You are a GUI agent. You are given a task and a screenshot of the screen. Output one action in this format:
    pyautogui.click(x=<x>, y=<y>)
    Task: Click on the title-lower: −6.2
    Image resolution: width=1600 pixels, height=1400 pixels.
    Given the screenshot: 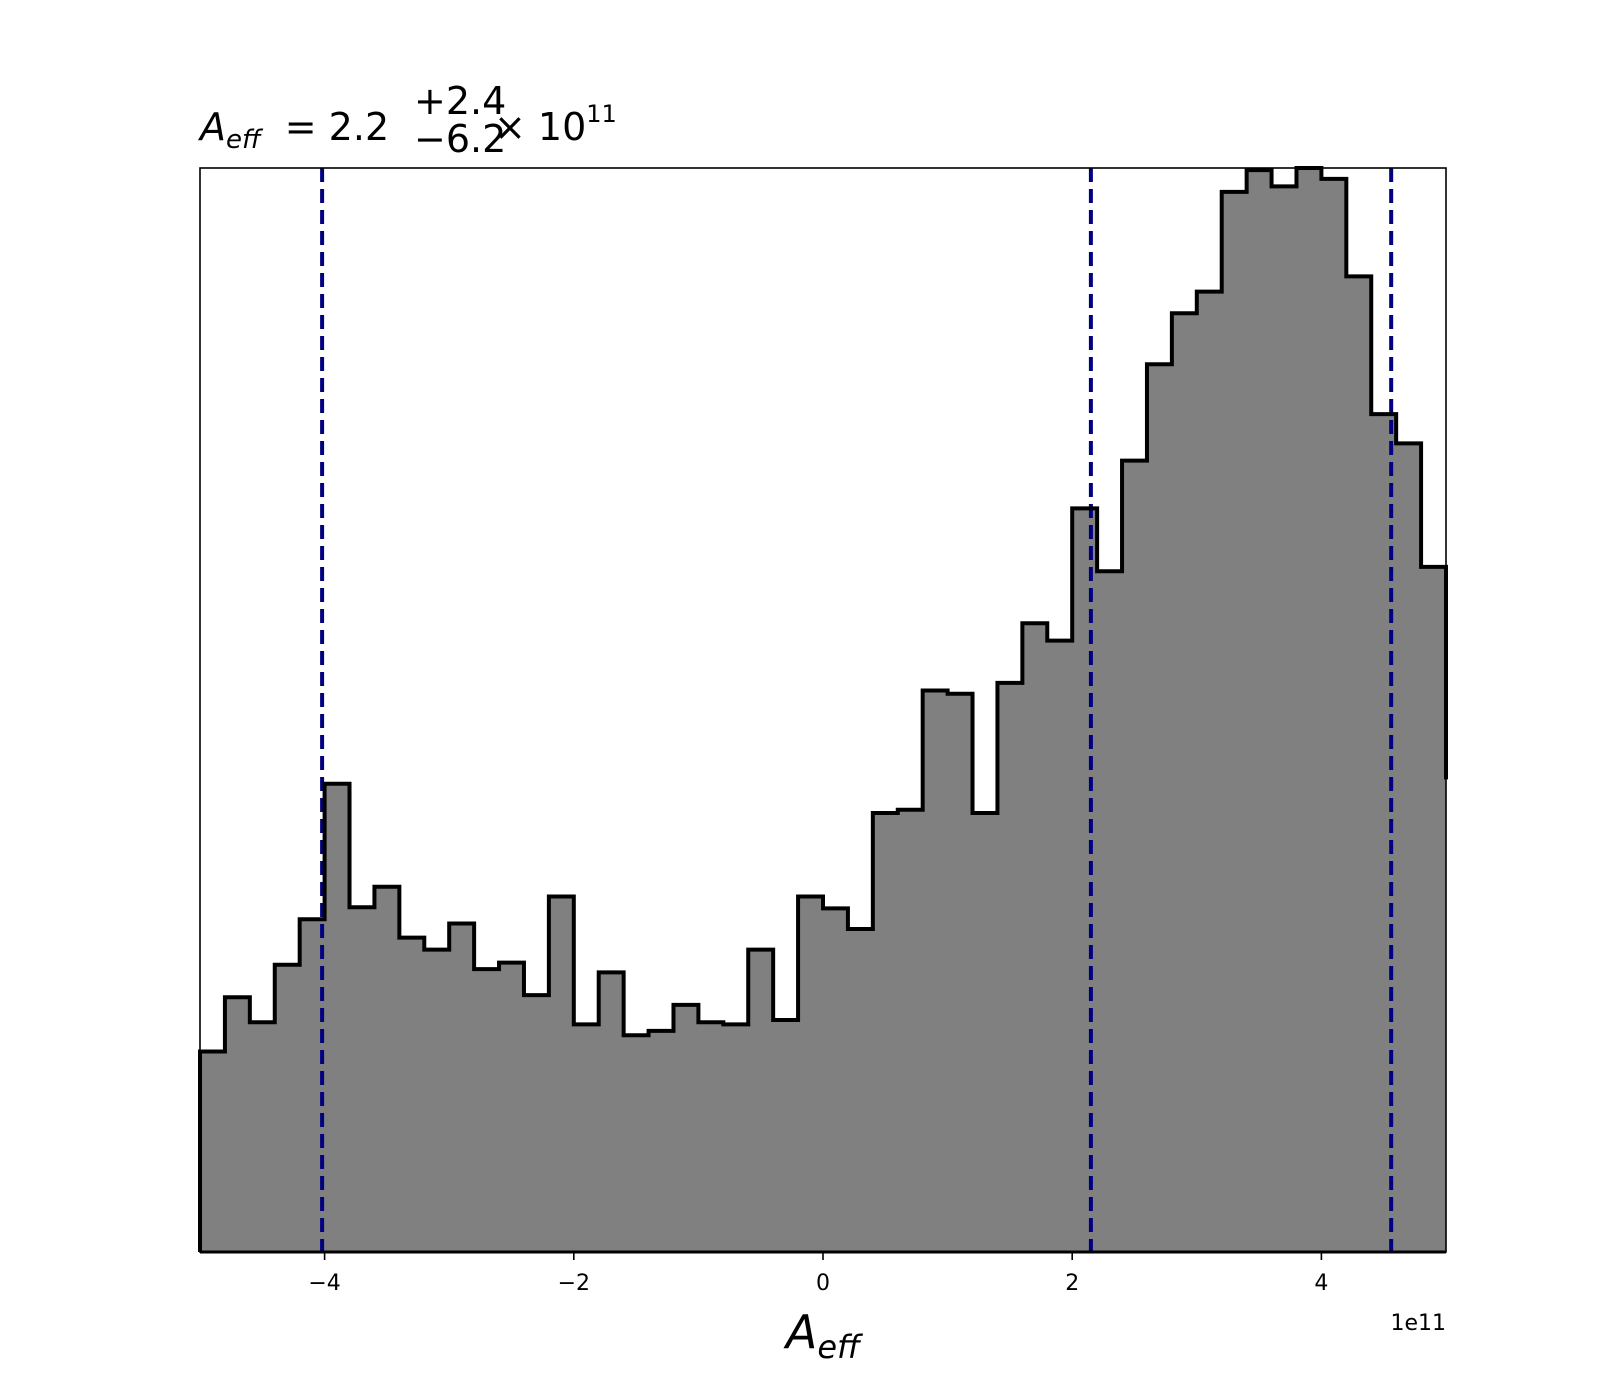 What is the action you would take?
    pyautogui.click(x=460, y=139)
    